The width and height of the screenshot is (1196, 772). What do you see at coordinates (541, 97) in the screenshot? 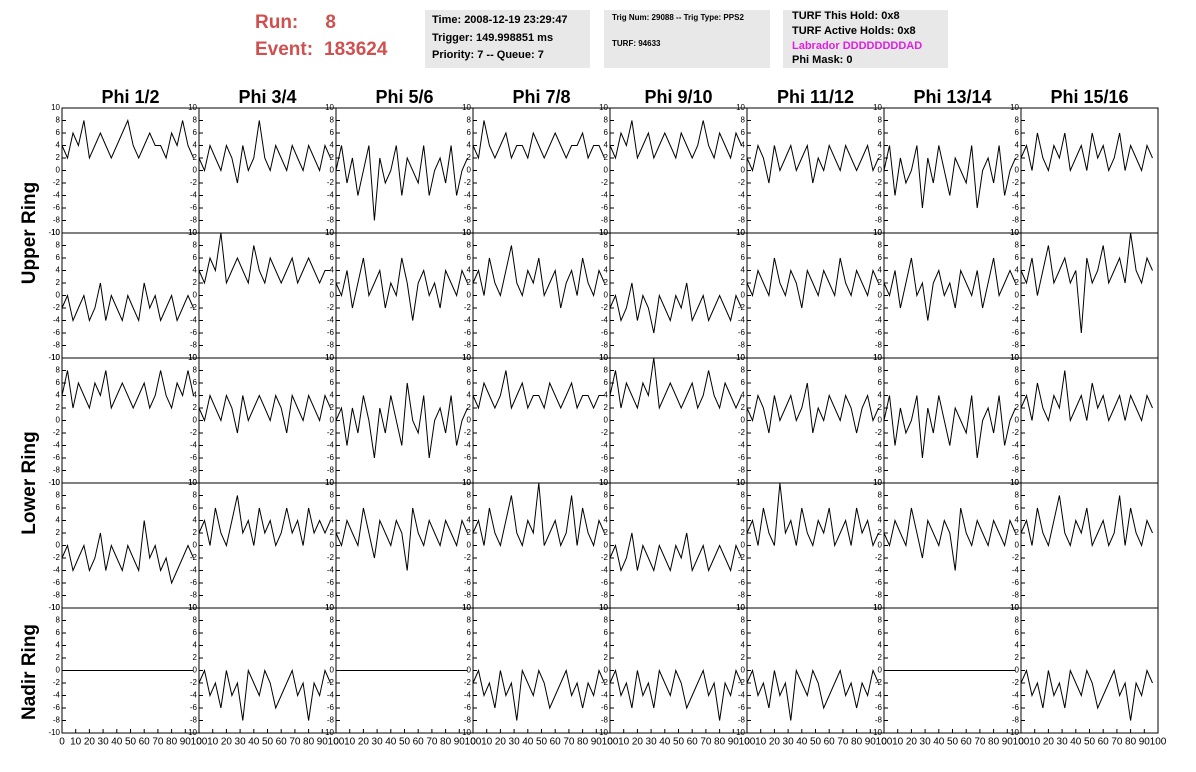
I see `column-title: Phi 7/8` at bounding box center [541, 97].